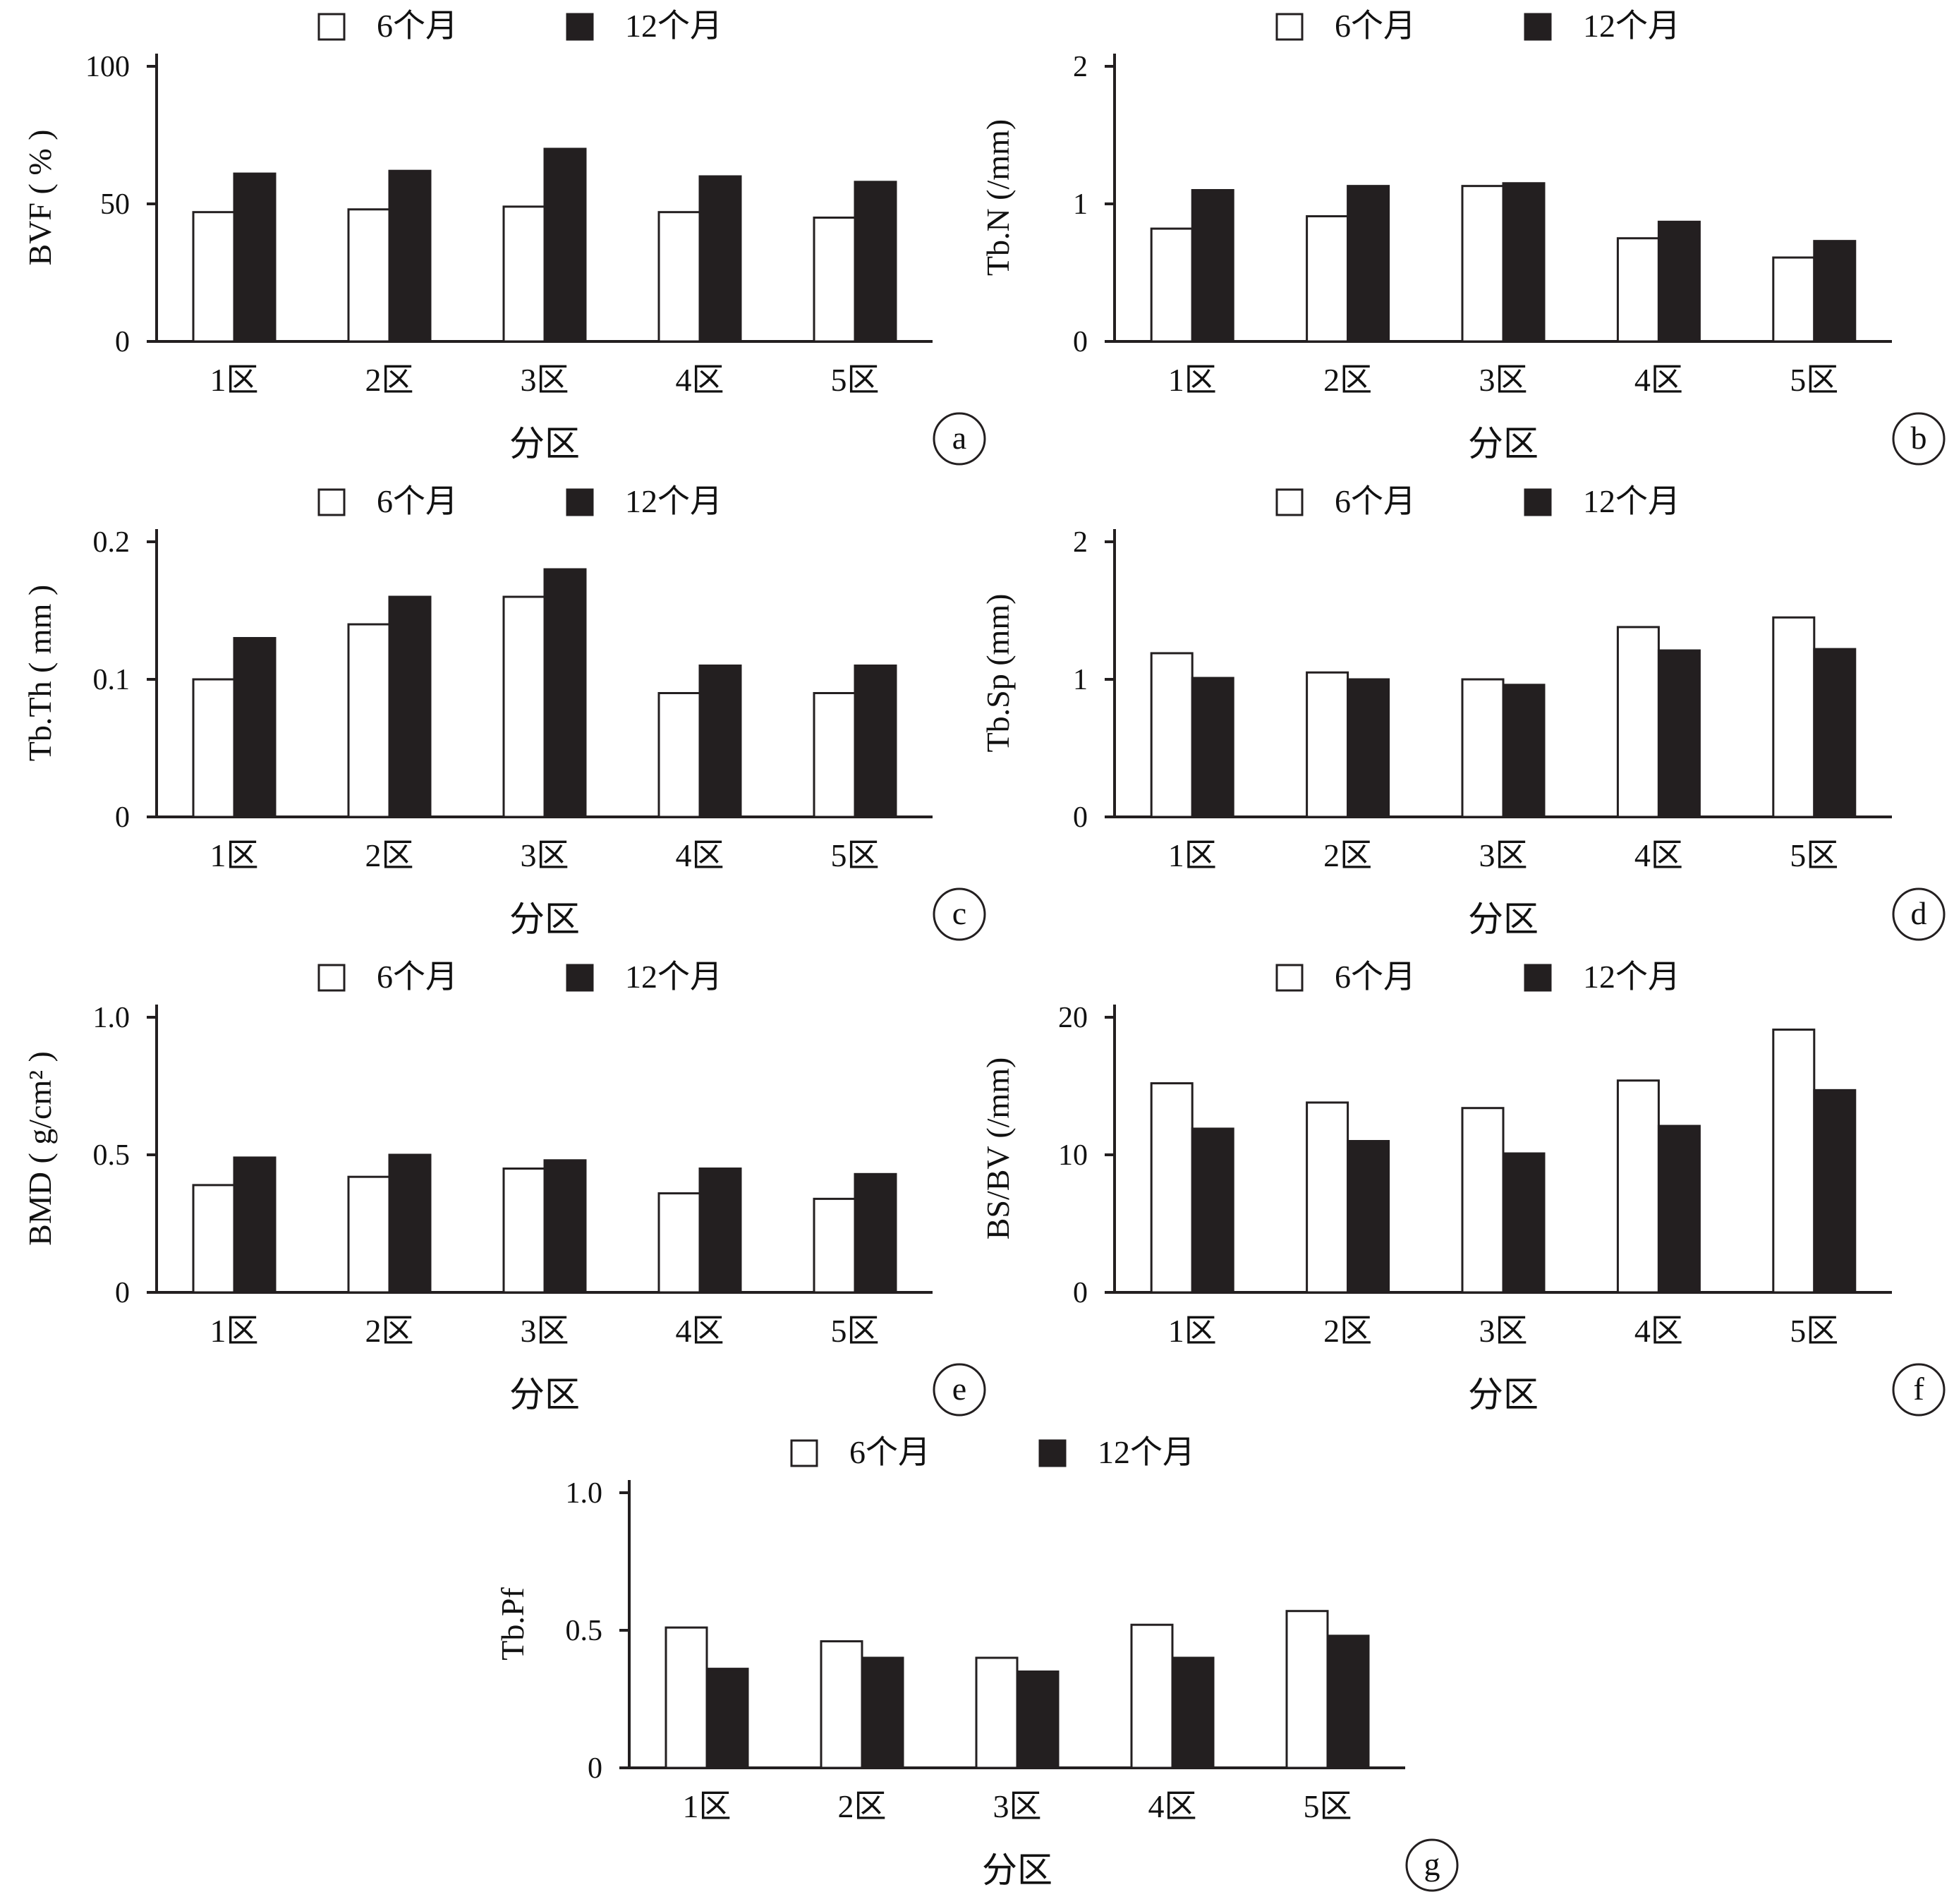 The width and height of the screenshot is (1954, 1904). I want to click on panel-letter: c, so click(959, 913).